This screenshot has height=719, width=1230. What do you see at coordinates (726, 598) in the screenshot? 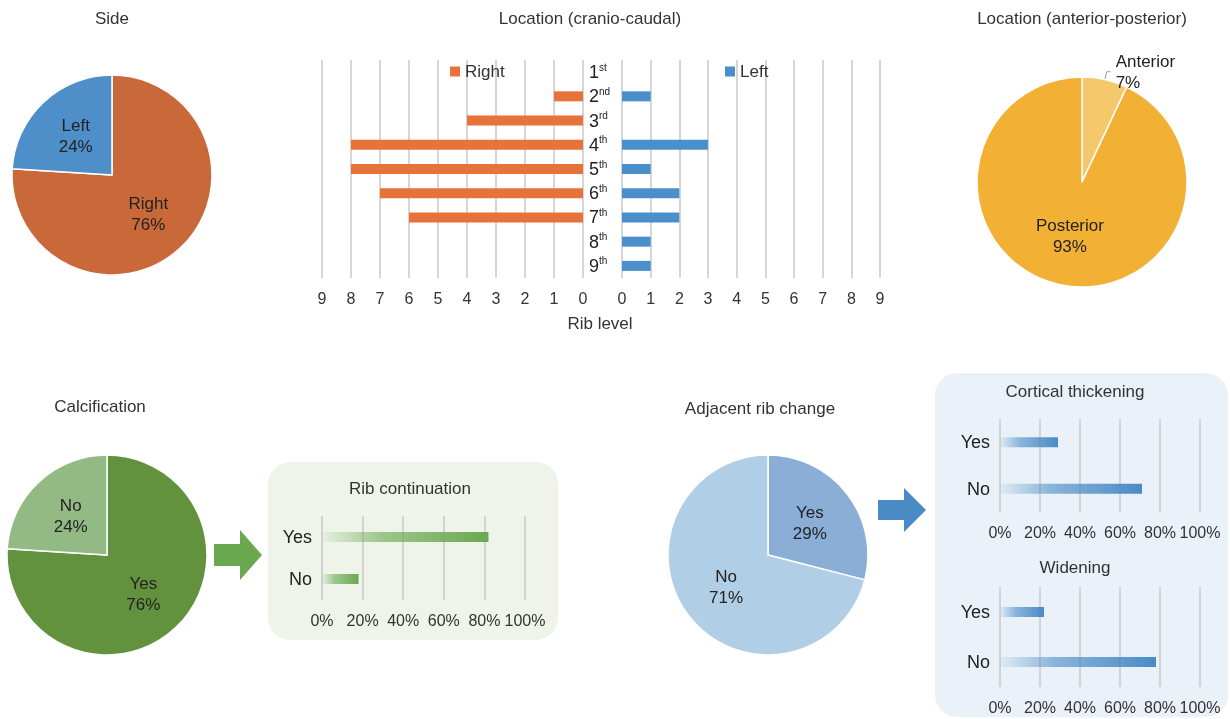
I see `data-label: 71%` at bounding box center [726, 598].